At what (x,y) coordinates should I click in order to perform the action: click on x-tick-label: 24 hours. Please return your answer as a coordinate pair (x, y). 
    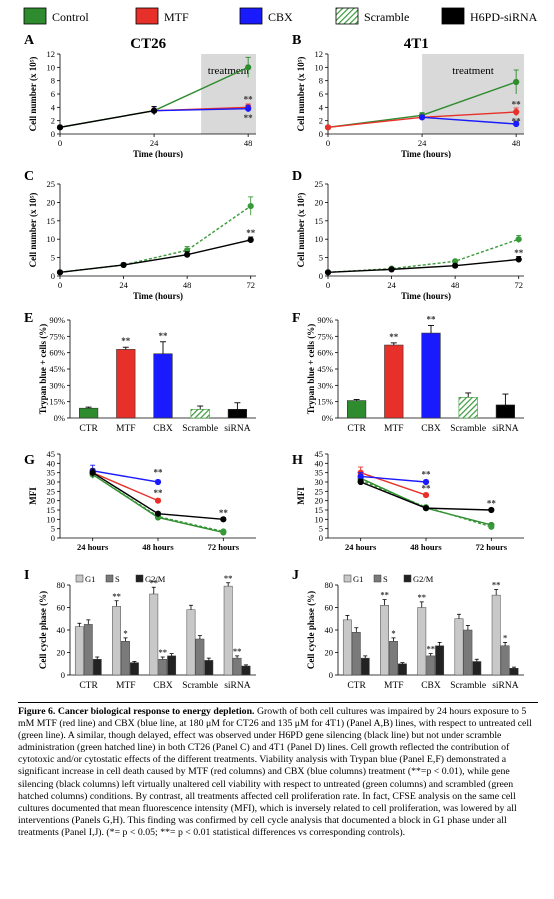
    Looking at the image, I should click on (93, 547).